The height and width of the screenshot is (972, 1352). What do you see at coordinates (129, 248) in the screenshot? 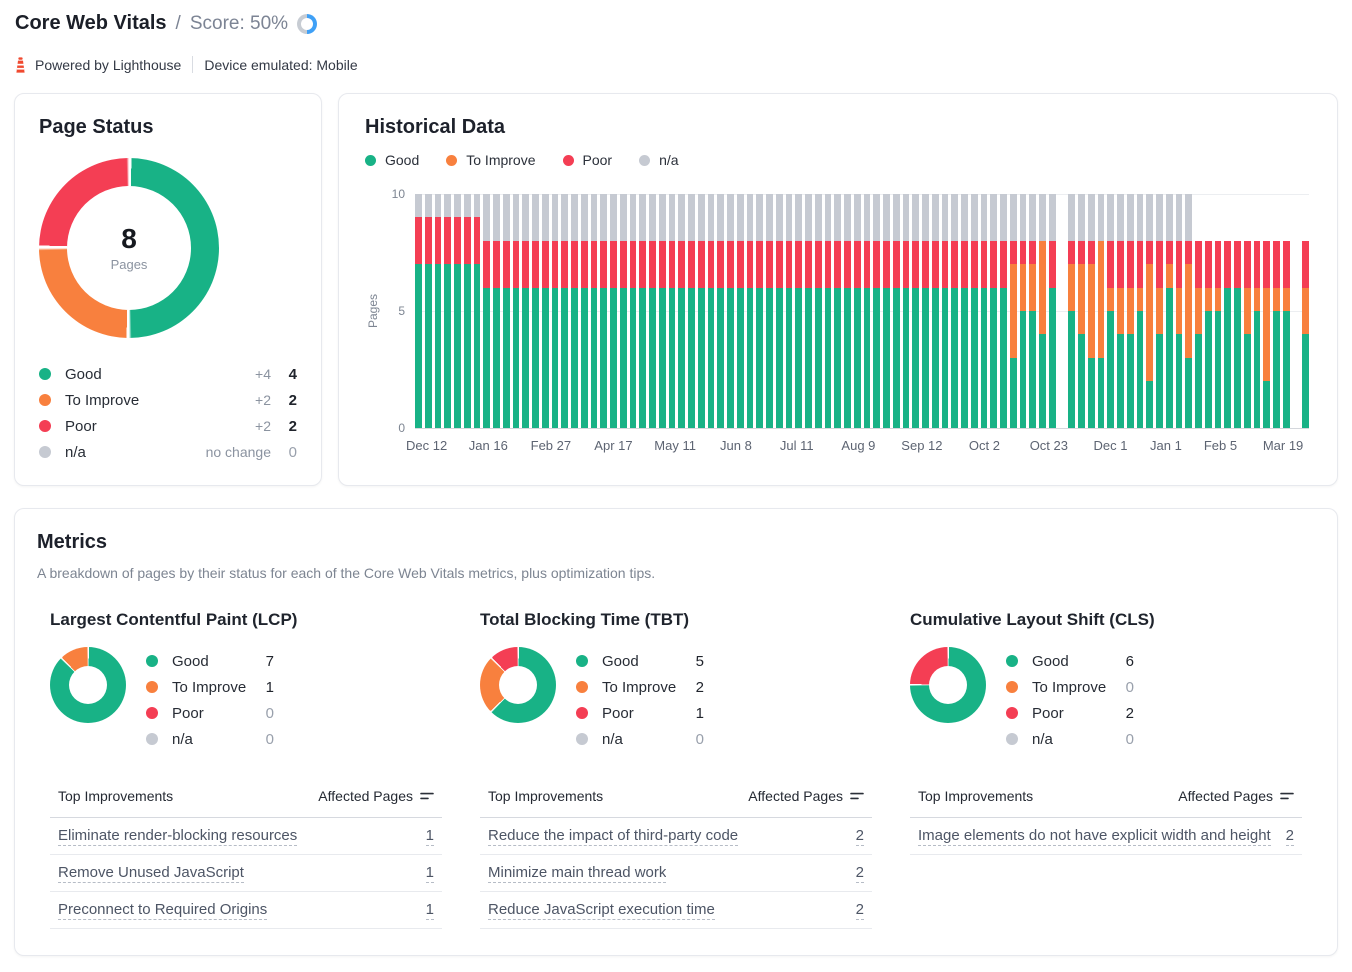
I see `page-status-donut-chart: 8 Pages` at bounding box center [129, 248].